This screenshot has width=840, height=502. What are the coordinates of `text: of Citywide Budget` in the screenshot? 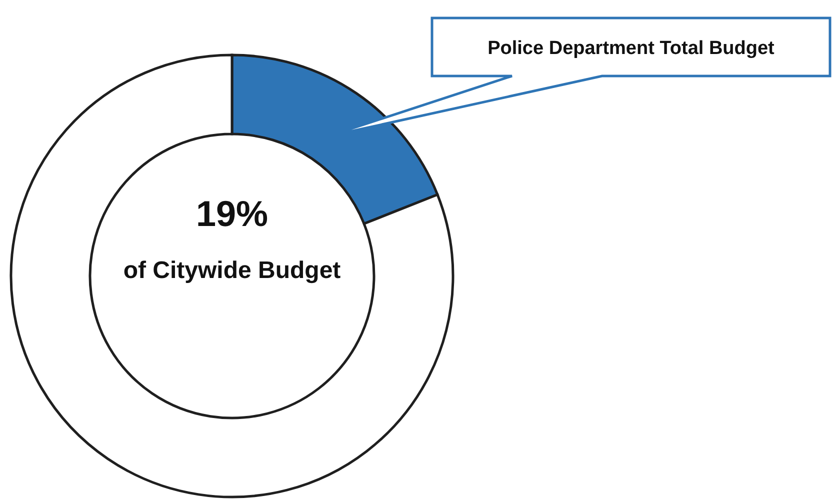 It's located at (232, 270).